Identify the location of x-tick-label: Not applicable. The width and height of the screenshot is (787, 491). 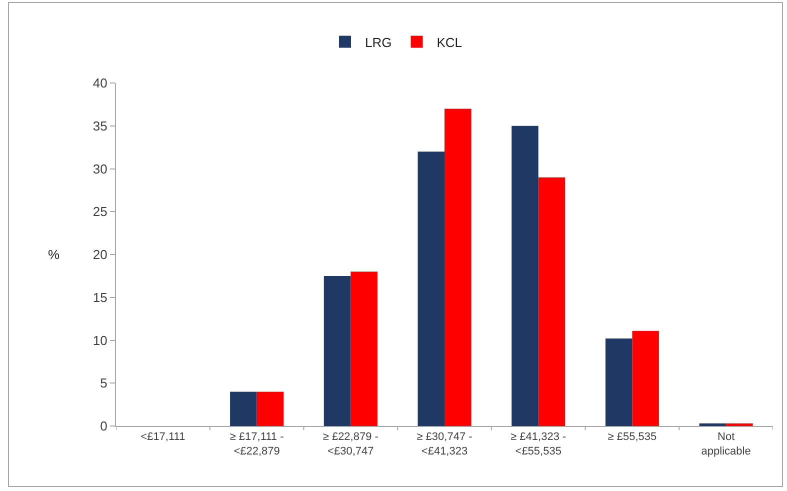
(726, 444).